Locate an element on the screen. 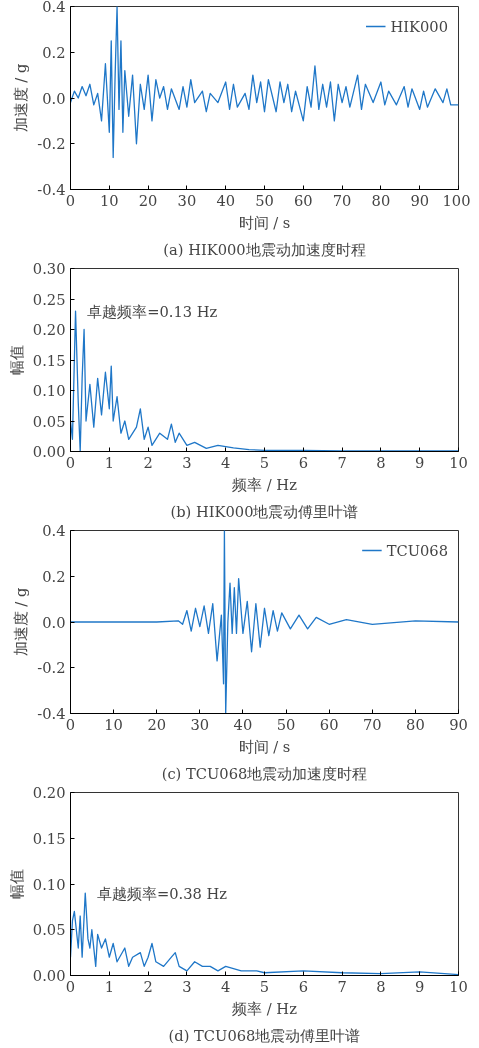 This screenshot has width=479, height=1048. text: (c) TCU068地震动加速度时程 is located at coordinates (264, 773).